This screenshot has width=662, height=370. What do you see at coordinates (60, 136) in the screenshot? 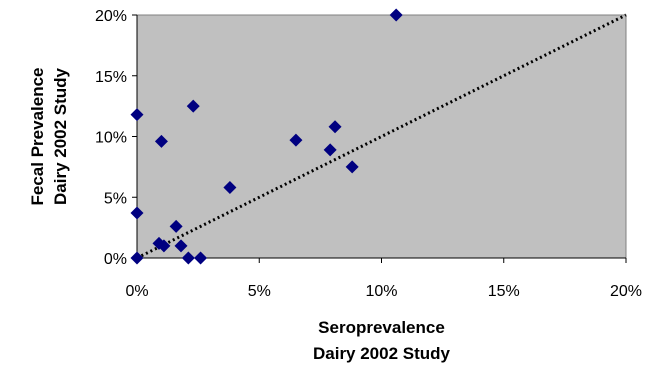
I see `y-axis-title-line: Dairy 2002 Study` at bounding box center [60, 136].